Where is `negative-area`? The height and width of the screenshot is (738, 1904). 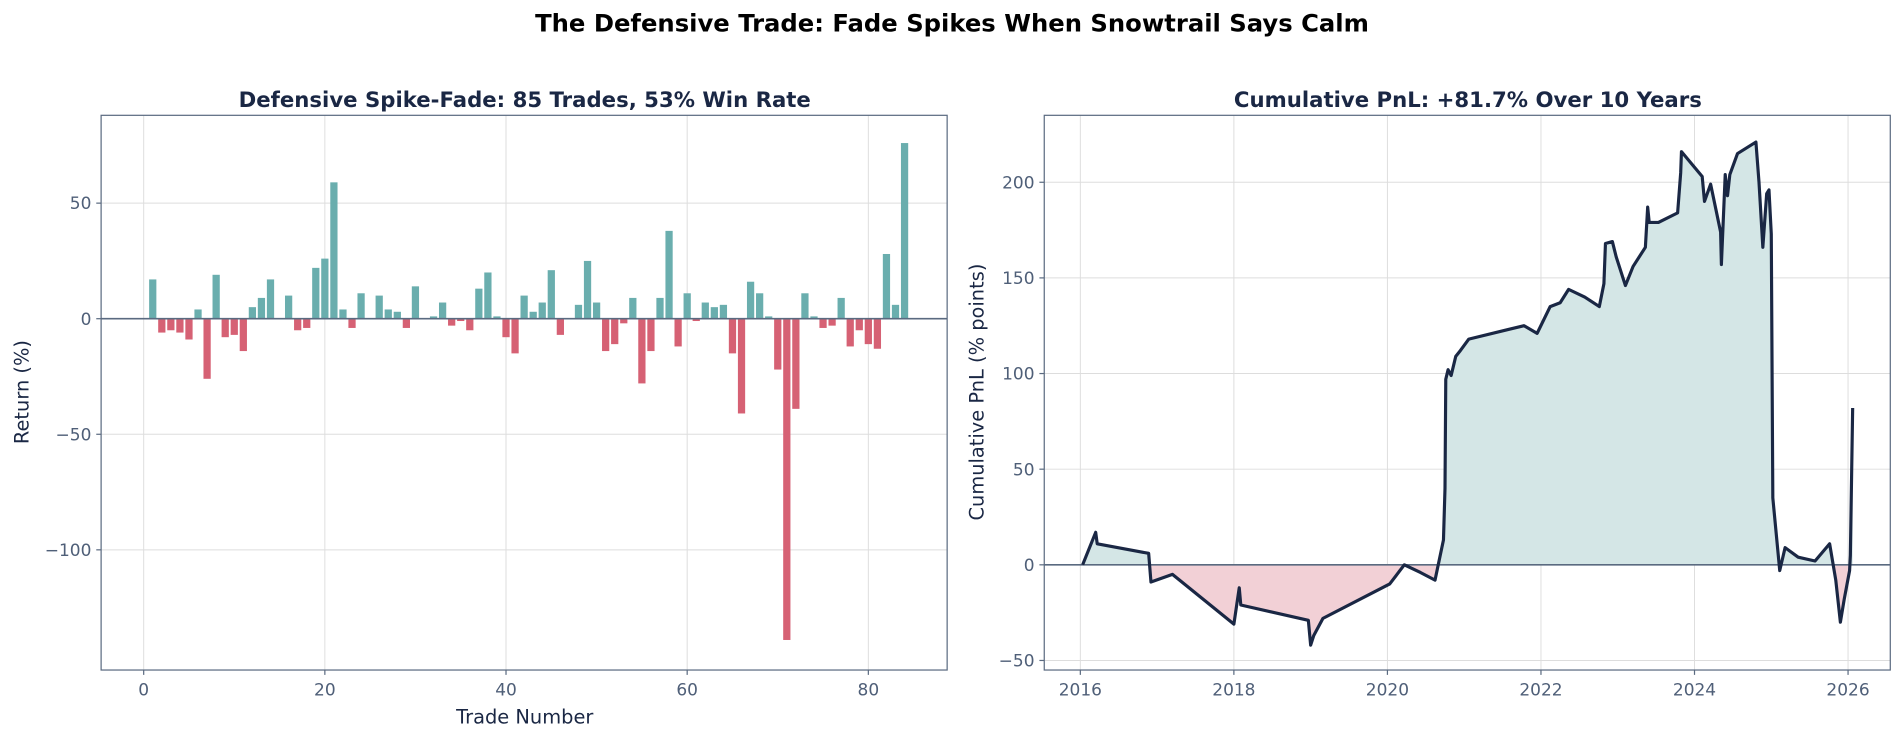
negative-area is located at coordinates (1467, 605).